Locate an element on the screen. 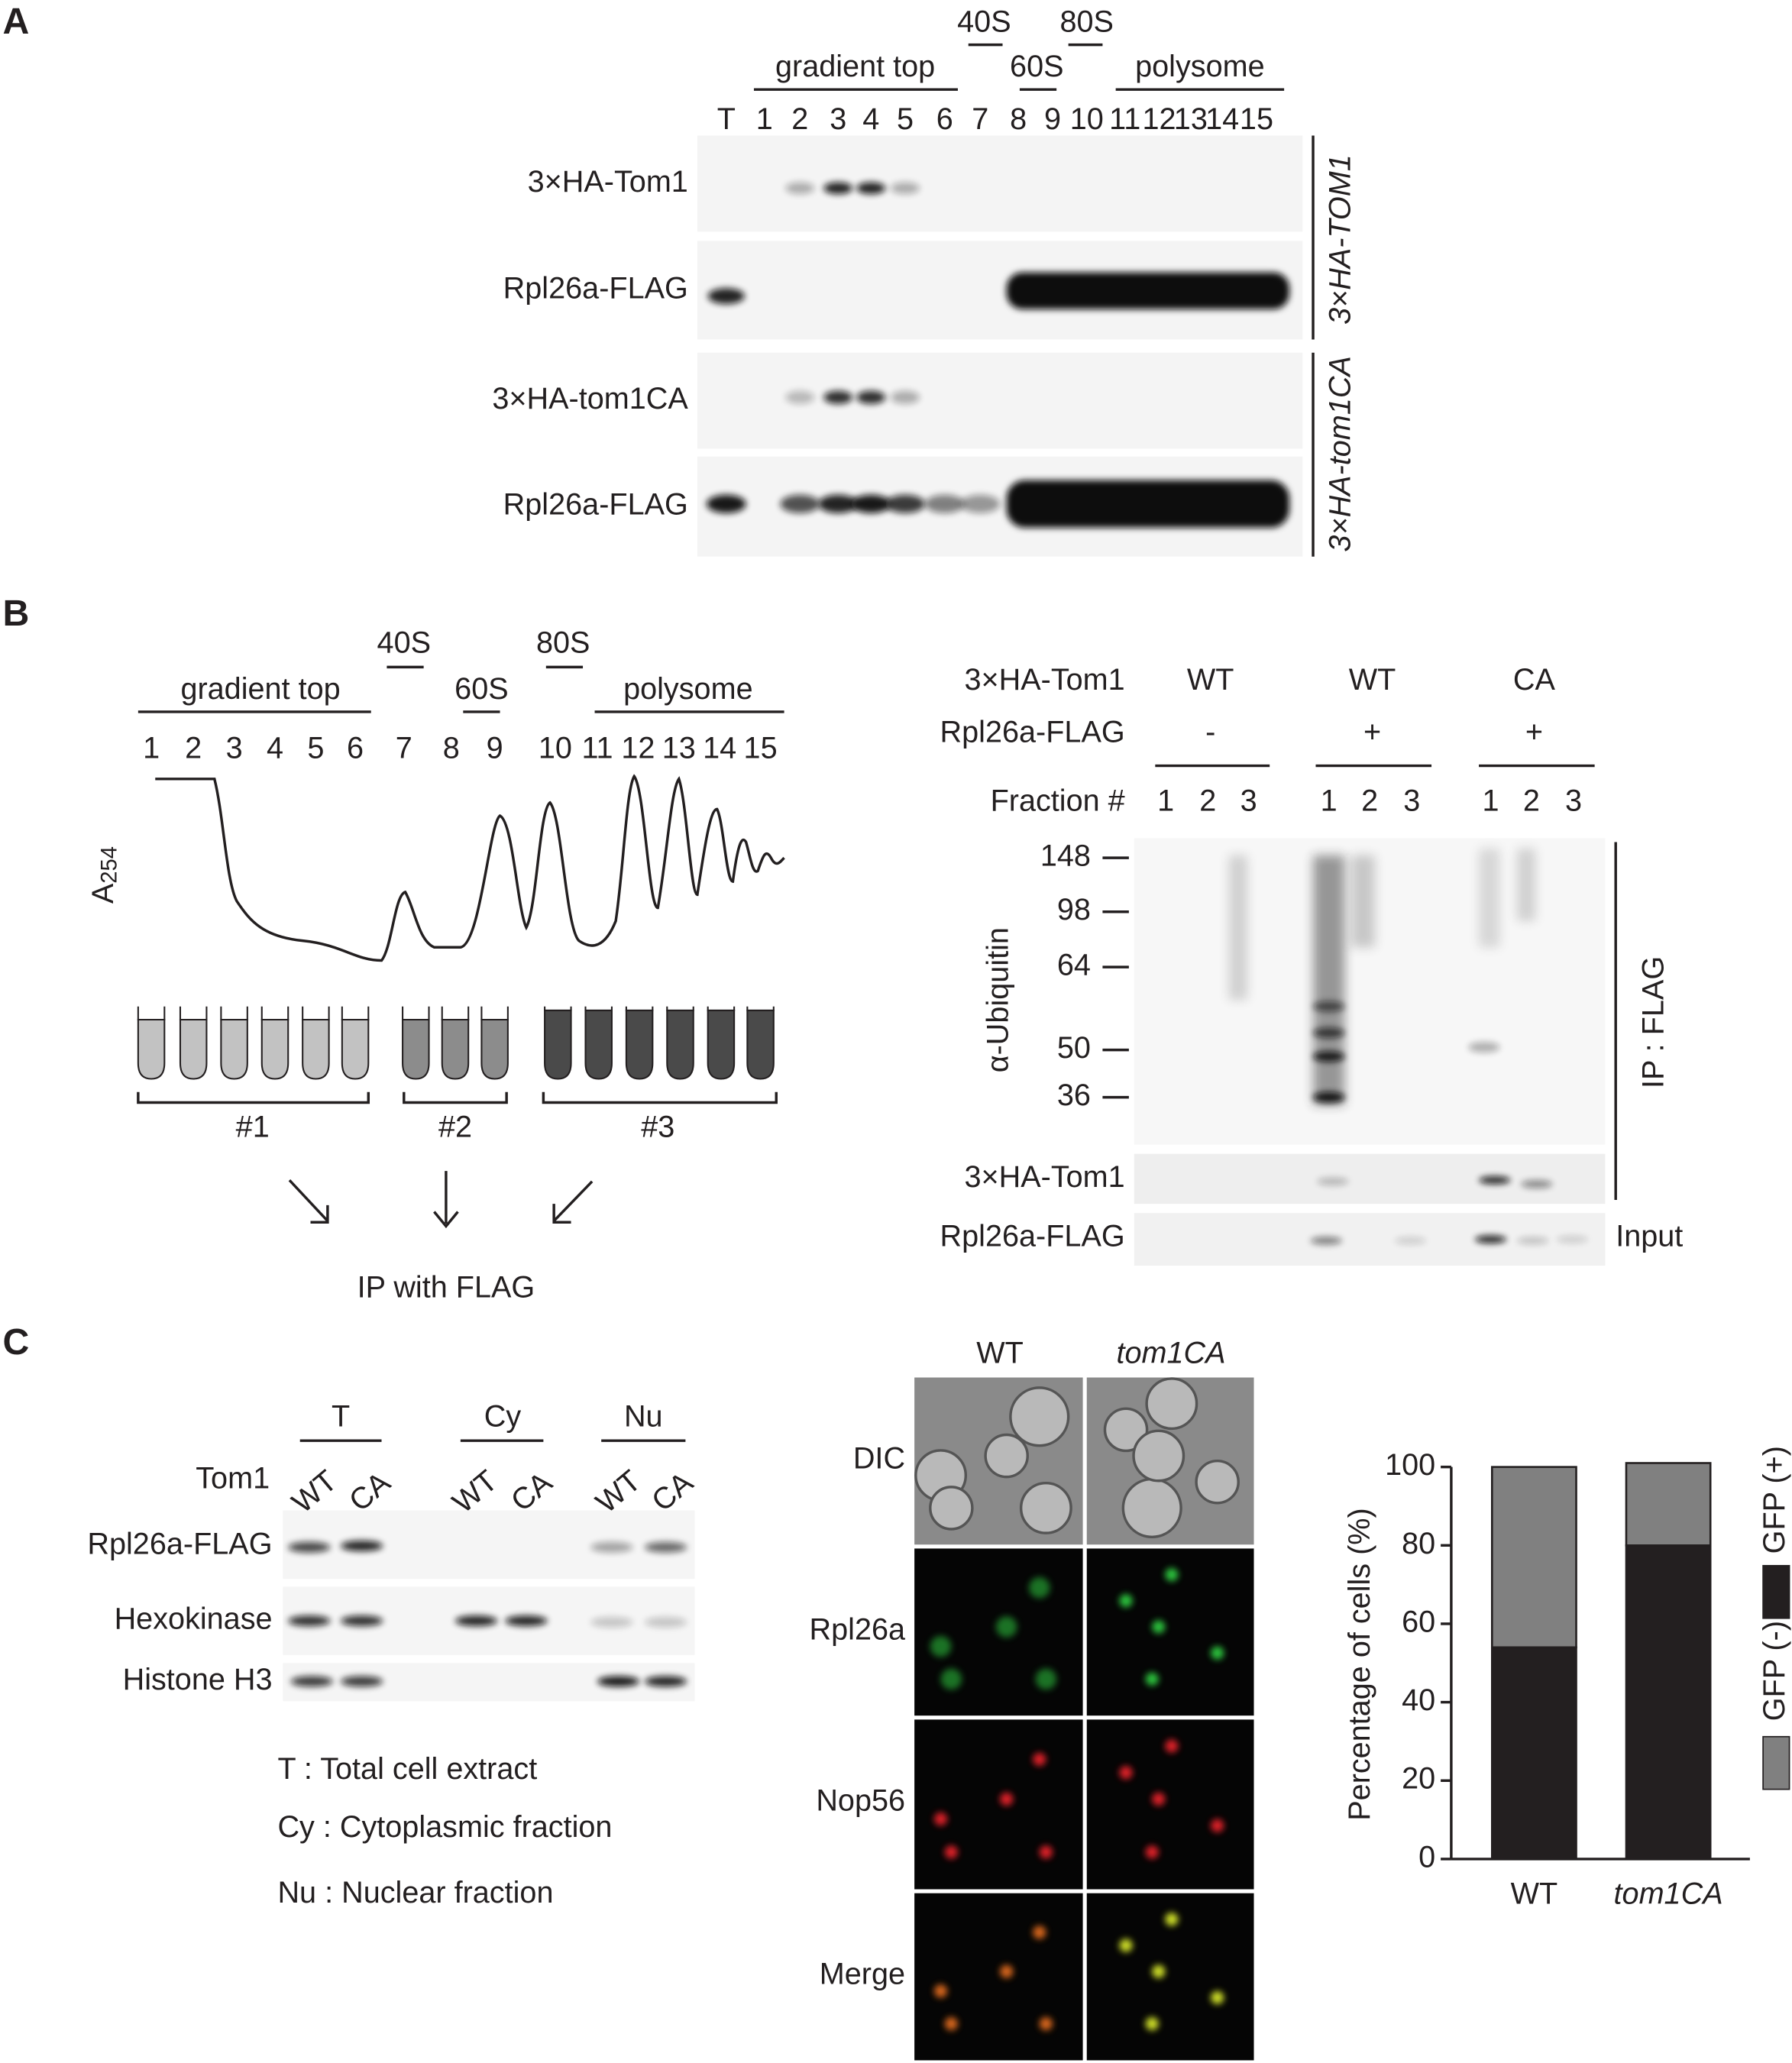 The image size is (1792, 2063). fraction-number: 3 is located at coordinates (1411, 800).